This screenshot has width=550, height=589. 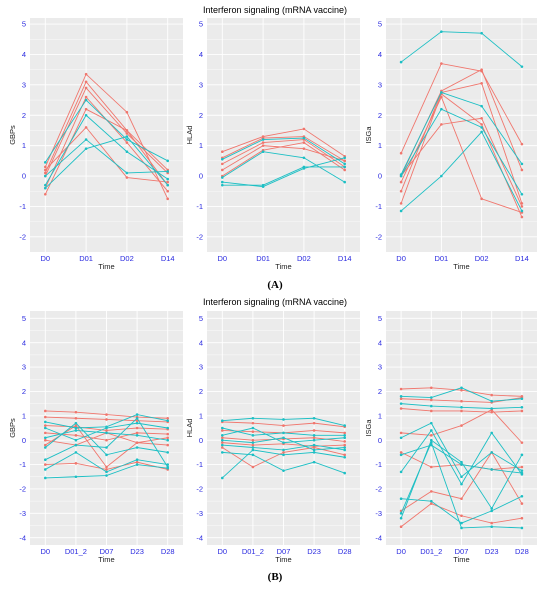 I want to click on panel-a-gbps: -2 -1 0 1 2 3 4 5 D0 D01 D02 D14 Time GBPs, so click(x=95, y=144).